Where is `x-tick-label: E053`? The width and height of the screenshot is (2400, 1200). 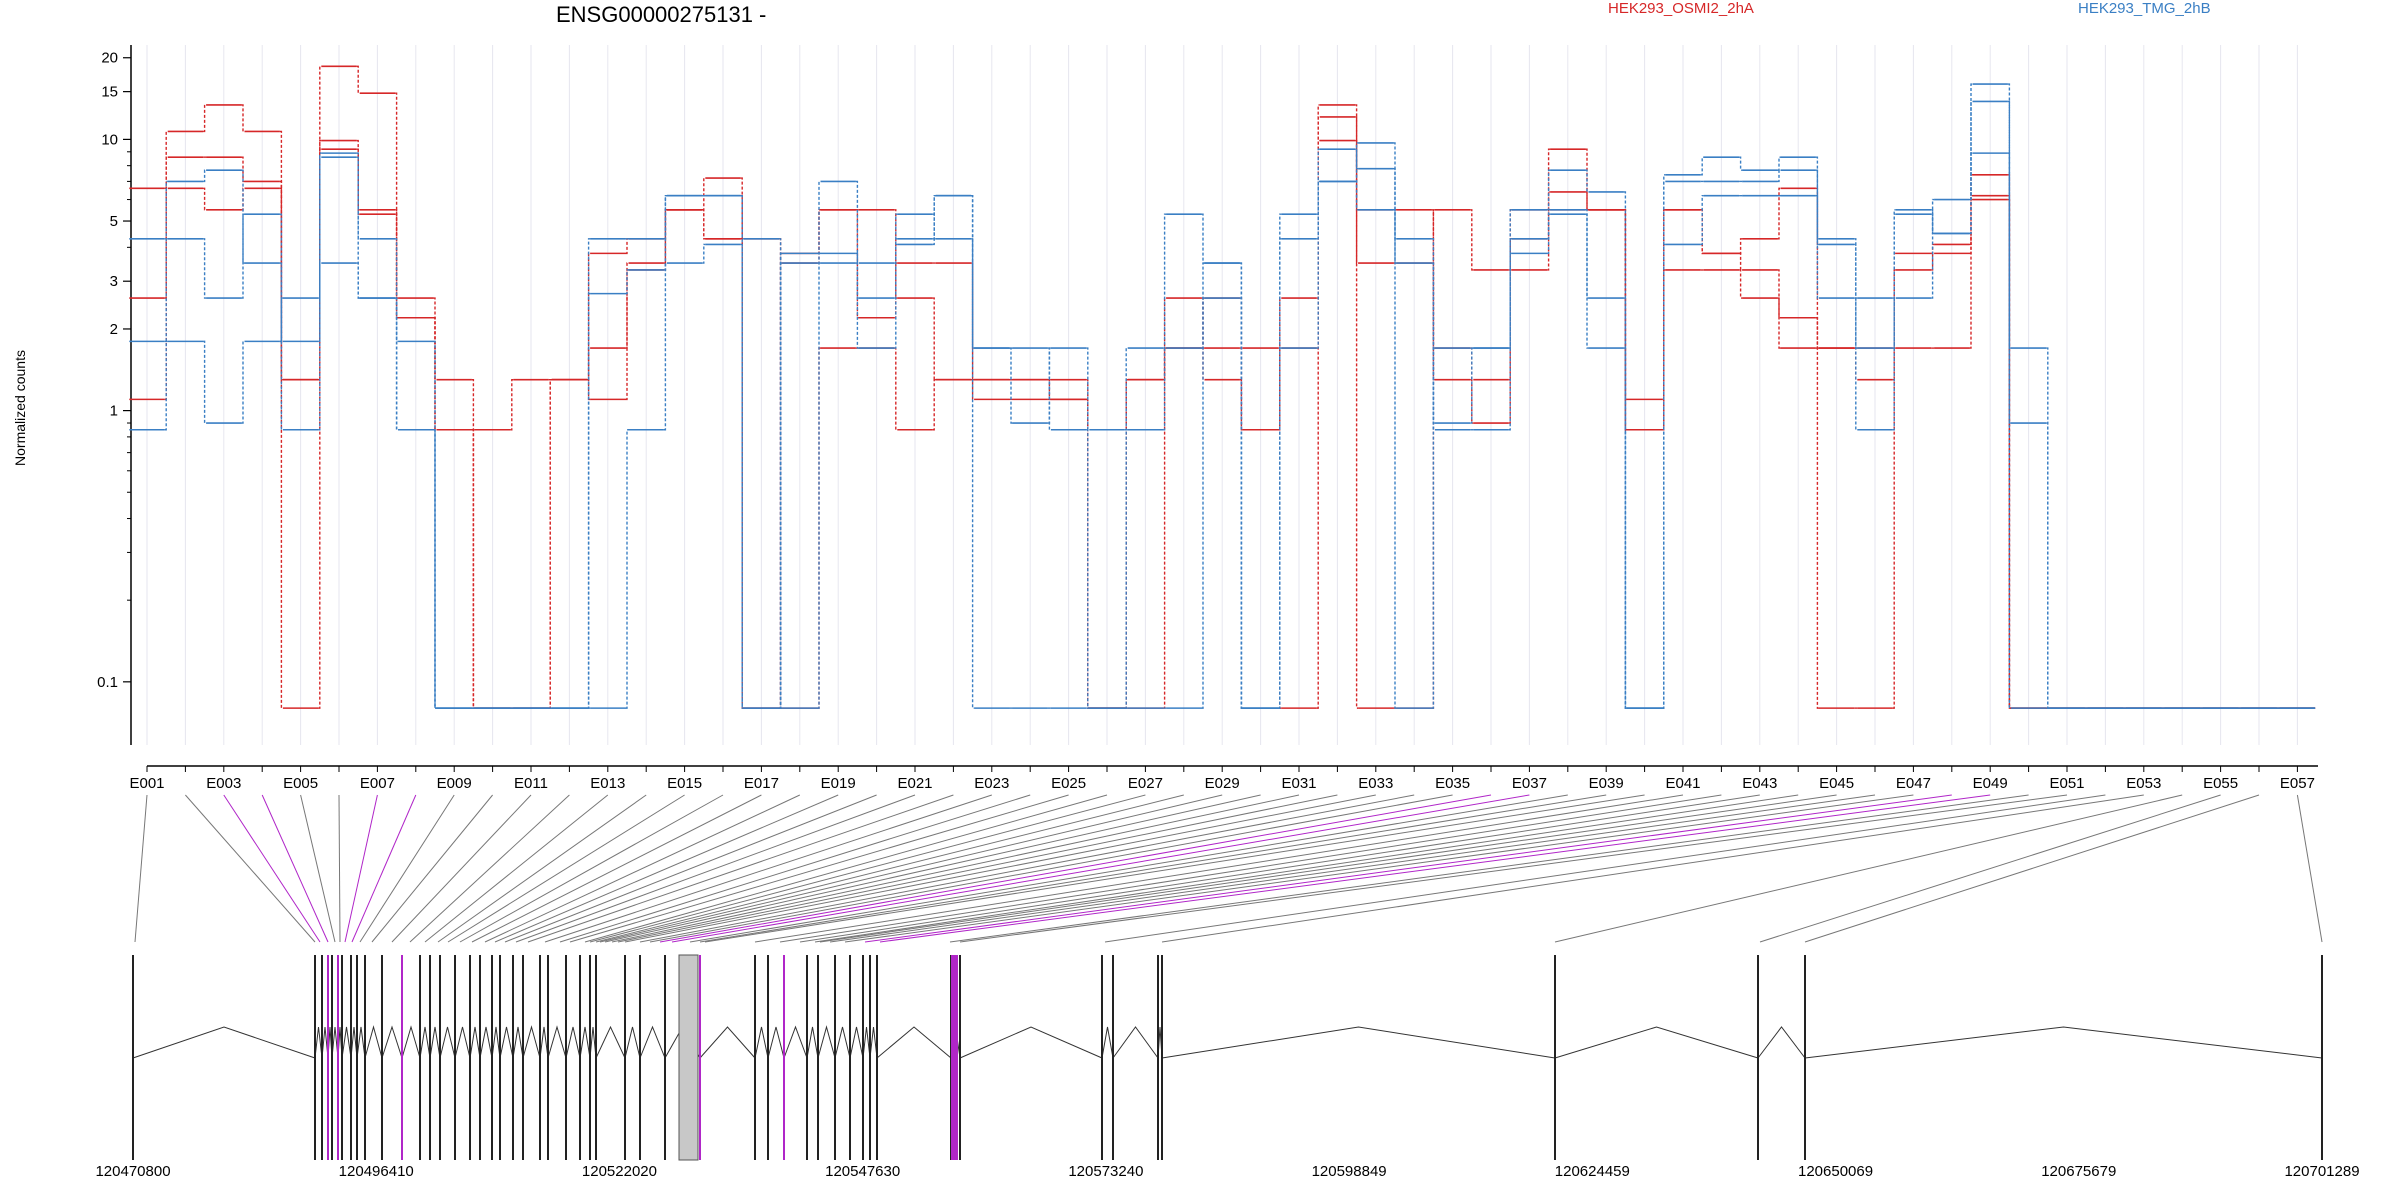
x-tick-label: E053 is located at coordinates (2143, 783).